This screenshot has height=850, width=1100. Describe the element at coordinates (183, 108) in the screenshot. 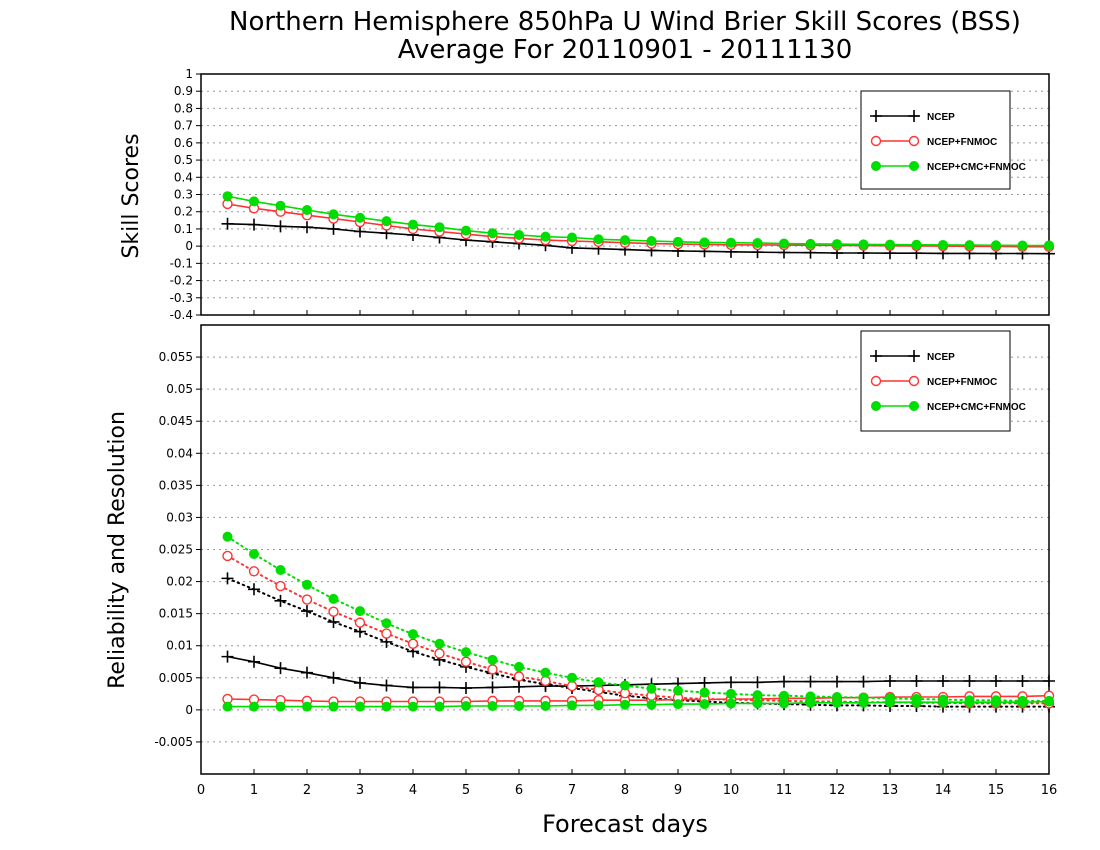

I see `y-tick-label: 0.8` at that location.